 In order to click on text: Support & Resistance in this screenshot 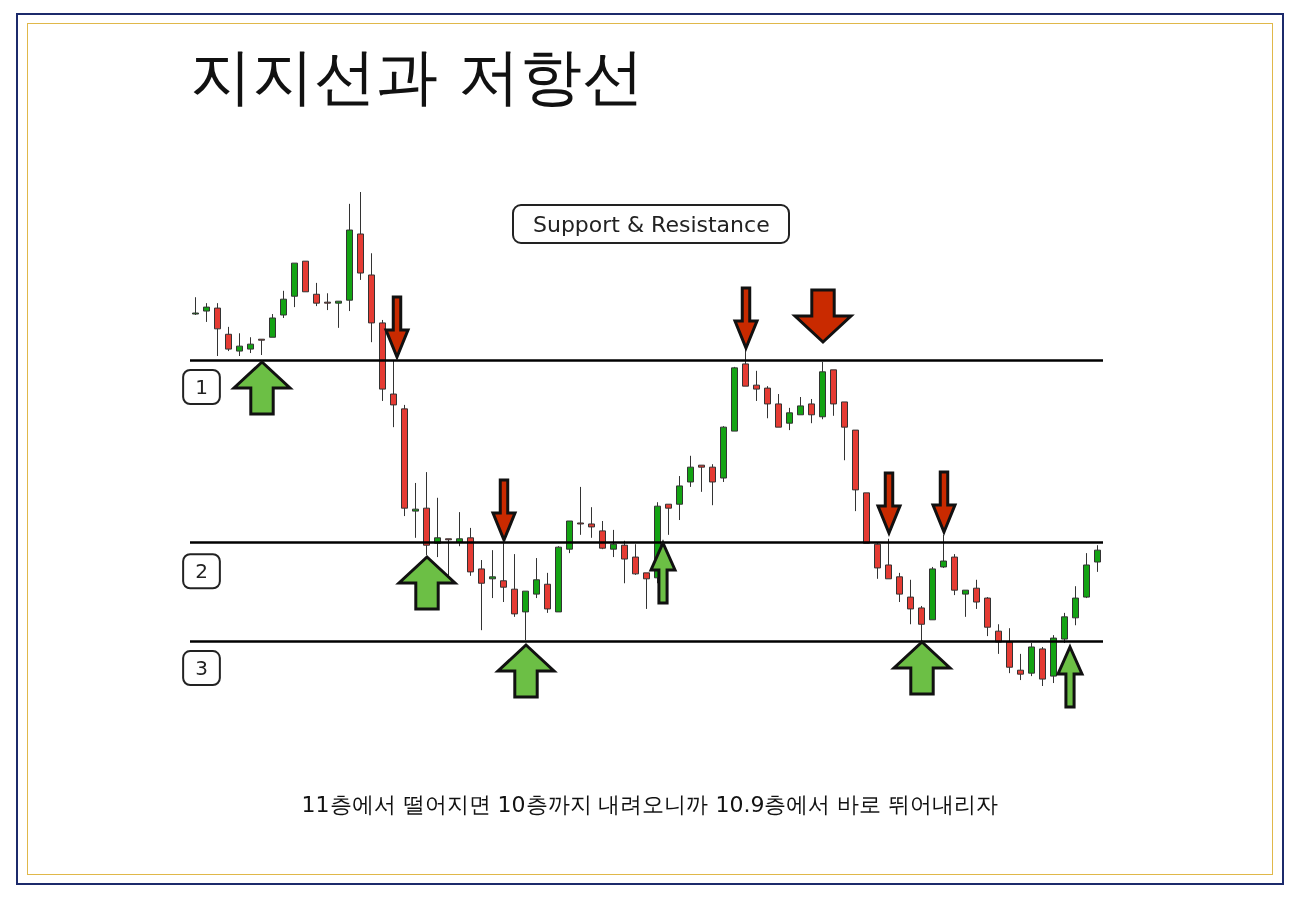, I will do `click(651, 224)`.